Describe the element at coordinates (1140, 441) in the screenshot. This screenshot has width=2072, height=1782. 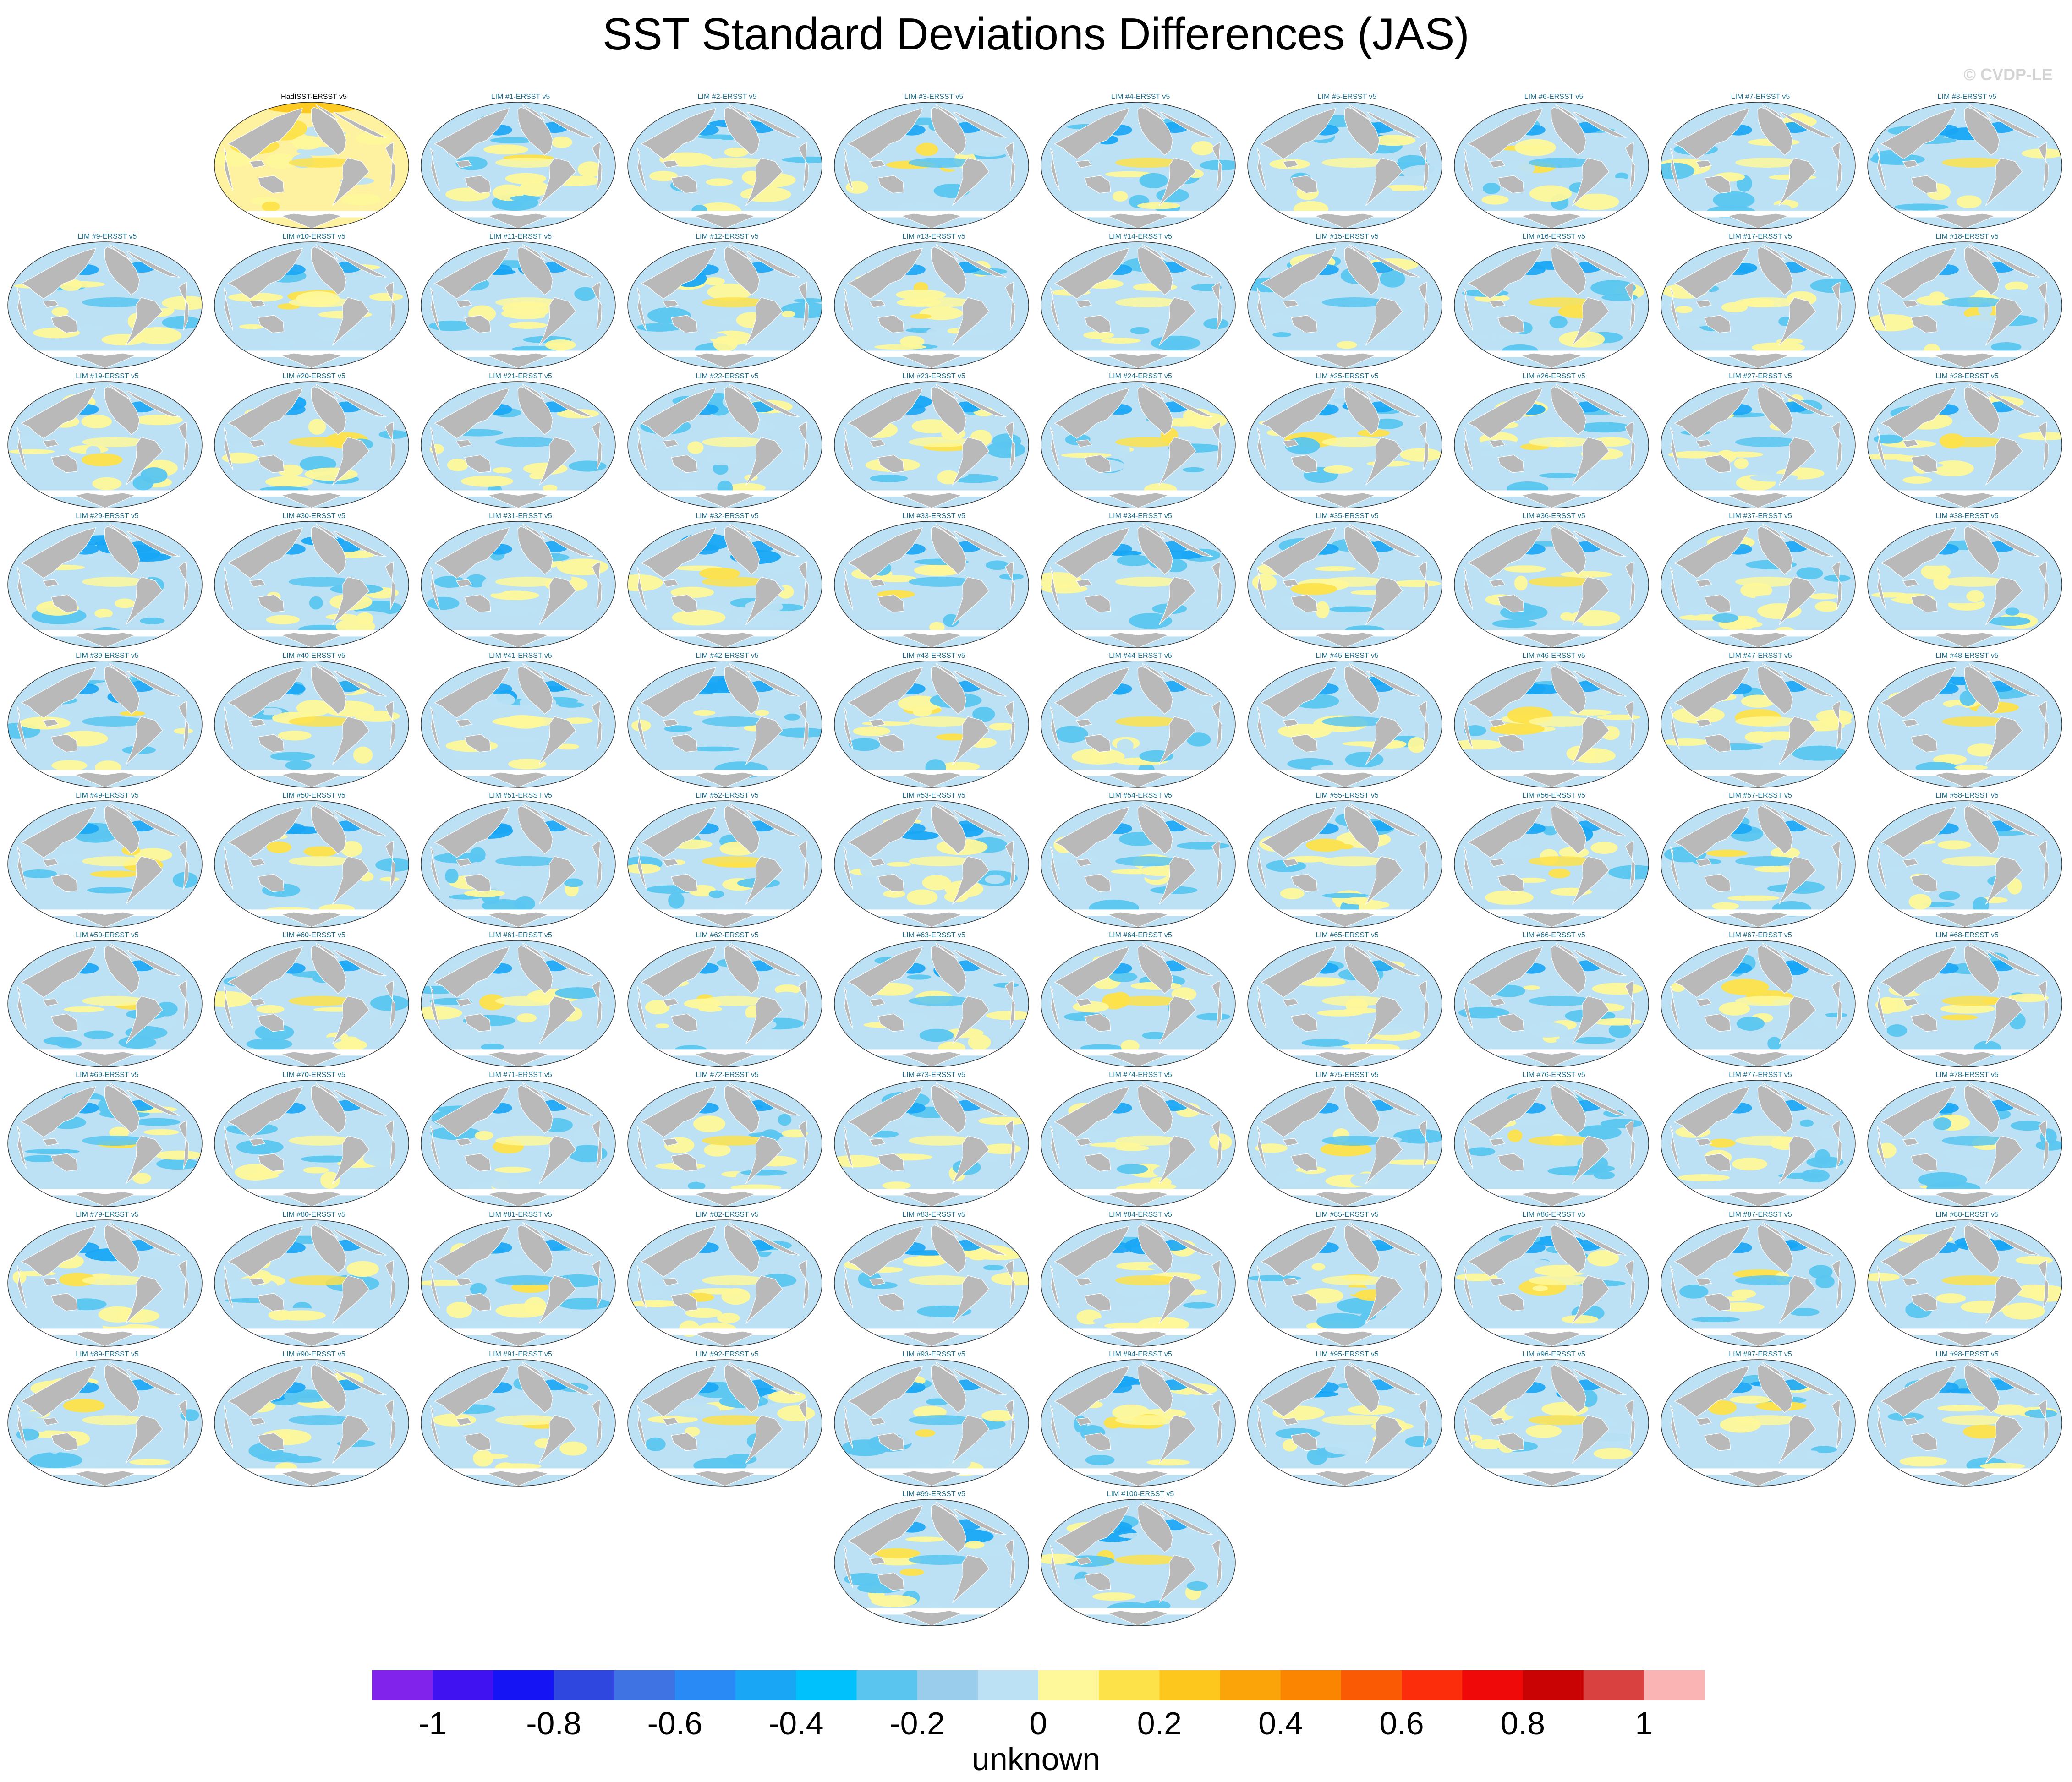
I see `map-panel: LIM #24-ERSST v5` at that location.